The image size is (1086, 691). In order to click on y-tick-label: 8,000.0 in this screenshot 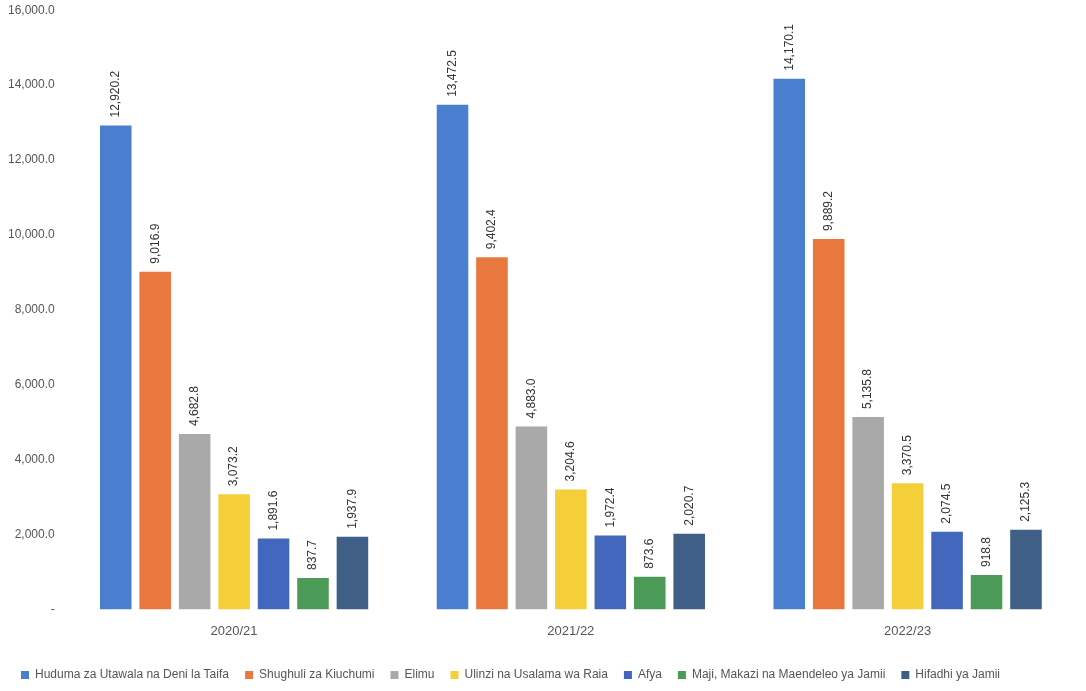, I will do `click(35, 309)`.